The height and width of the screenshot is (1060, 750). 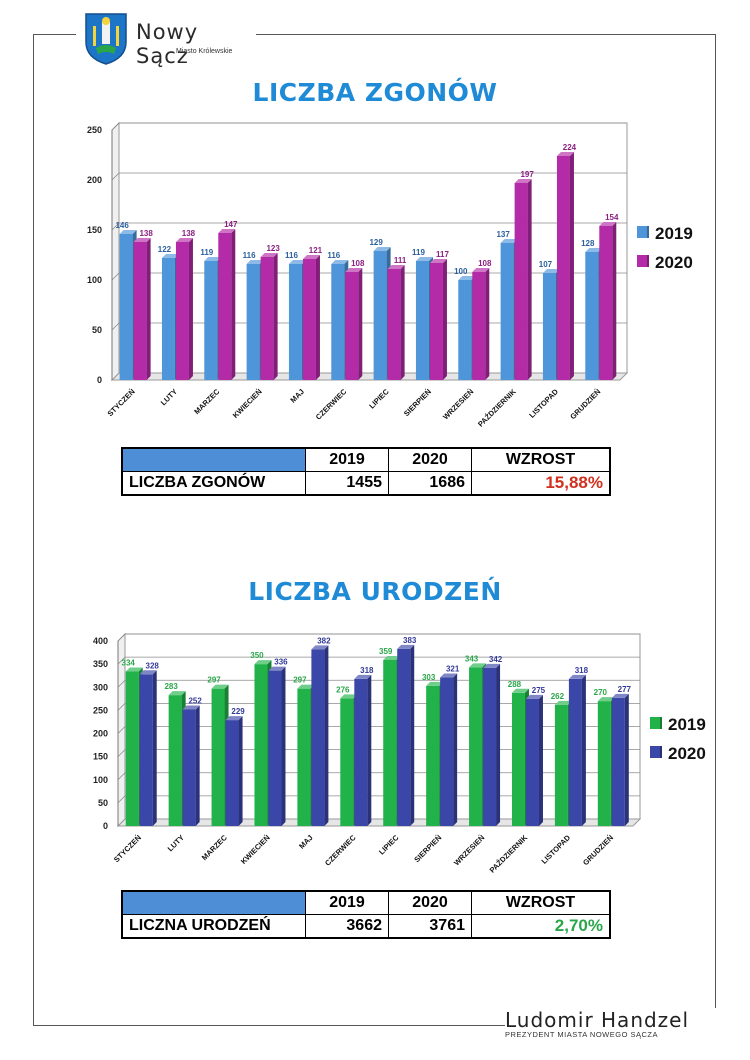 What do you see at coordinates (497, 408) in the screenshot?
I see `x-tick-label: PAŹDZIERNIK` at bounding box center [497, 408].